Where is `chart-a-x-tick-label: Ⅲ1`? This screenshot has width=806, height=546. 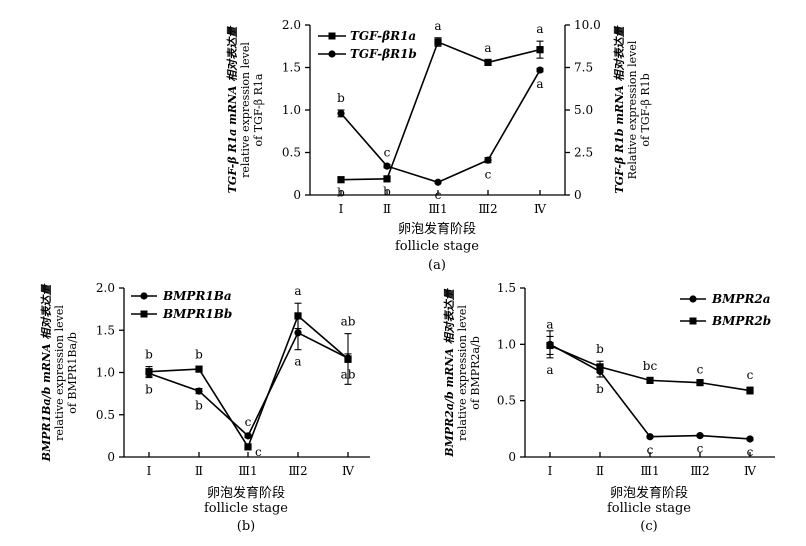 chart-a-x-tick-label: Ⅲ1 is located at coordinates (437, 209).